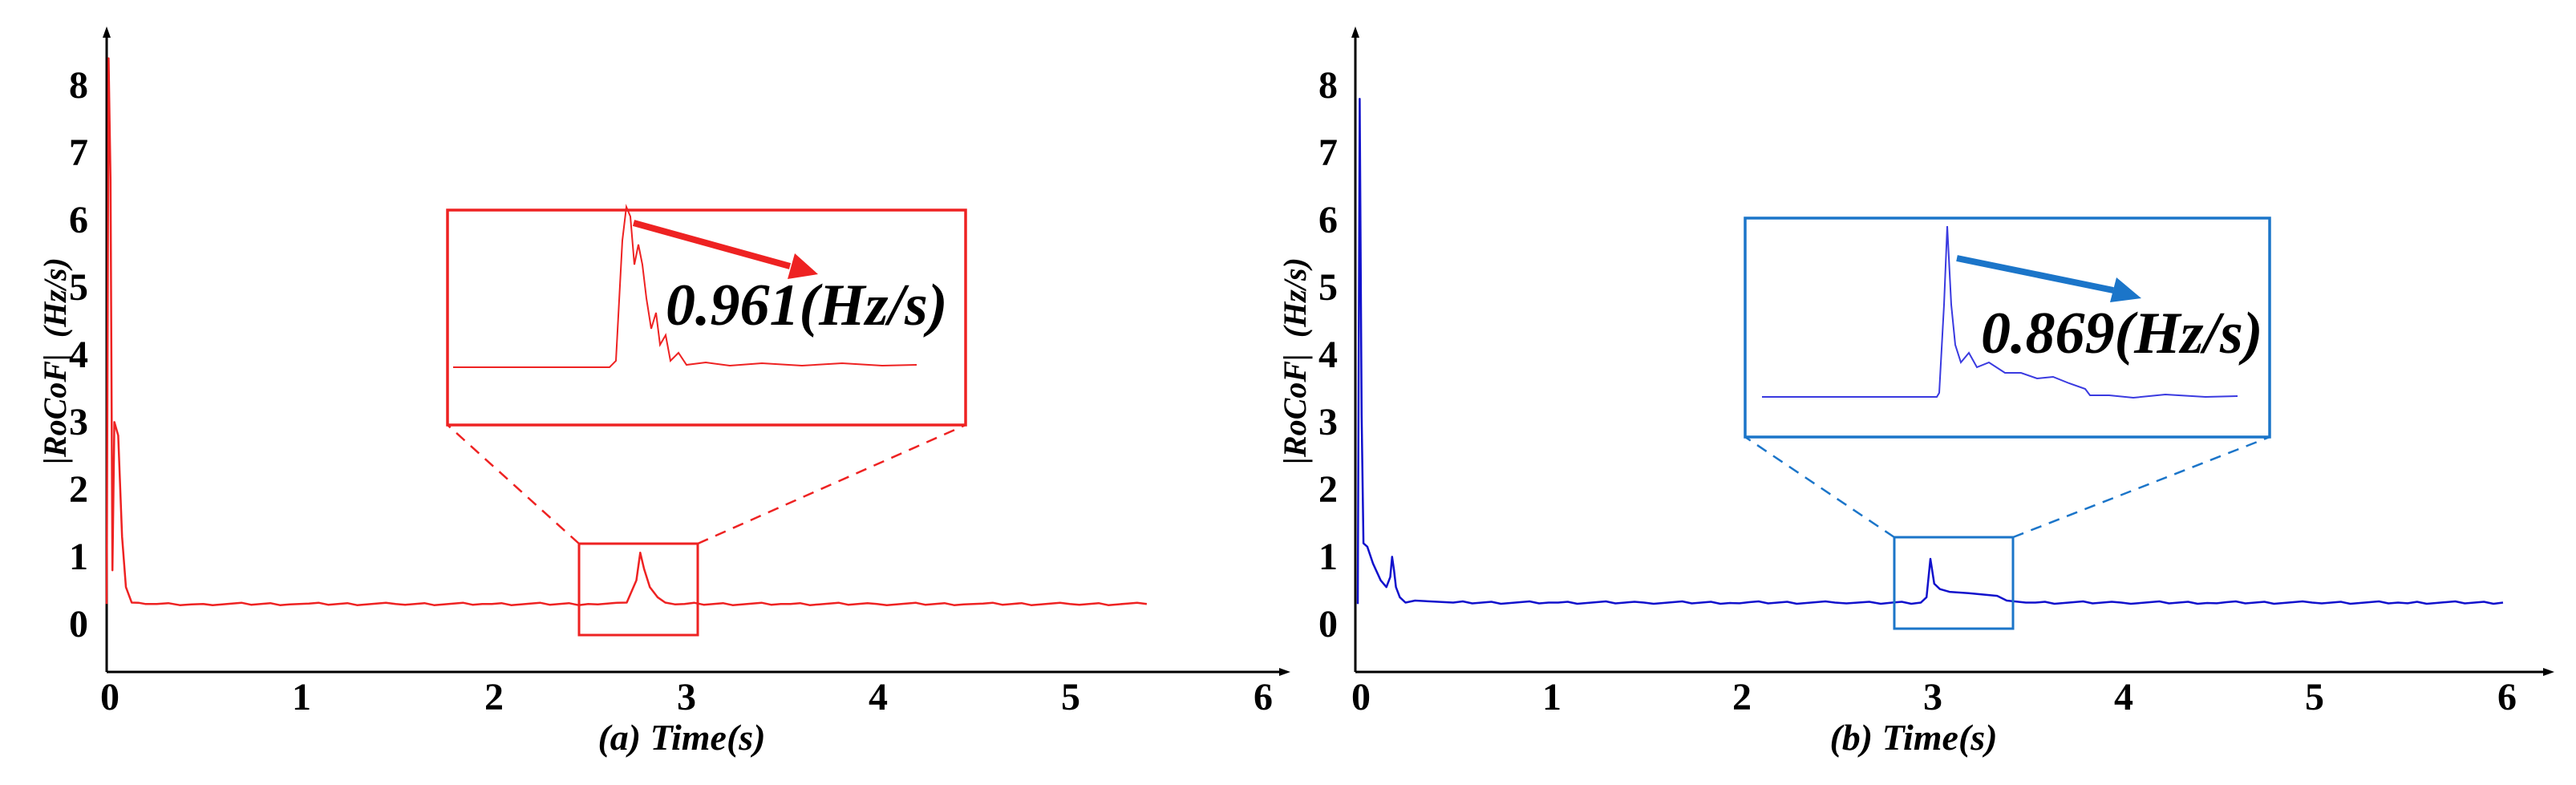 This screenshot has width=2576, height=785. What do you see at coordinates (803, 266) in the screenshot?
I see `annotation-arrowhead-a` at bounding box center [803, 266].